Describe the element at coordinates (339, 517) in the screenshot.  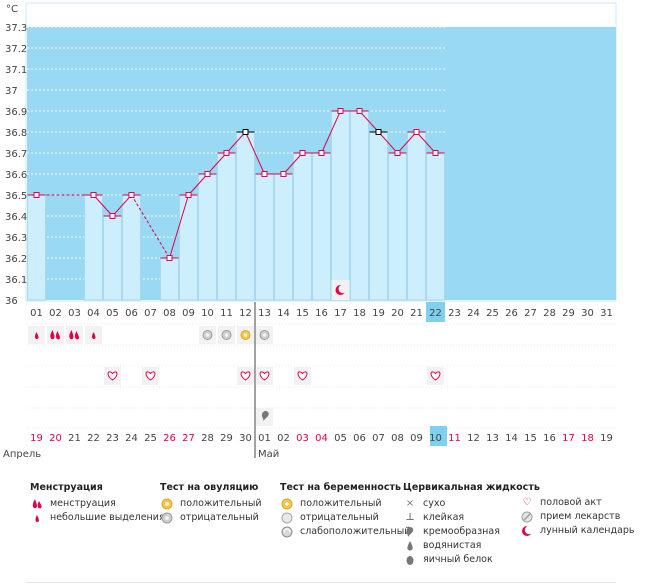
I see `legend-item: отрицательный` at that location.